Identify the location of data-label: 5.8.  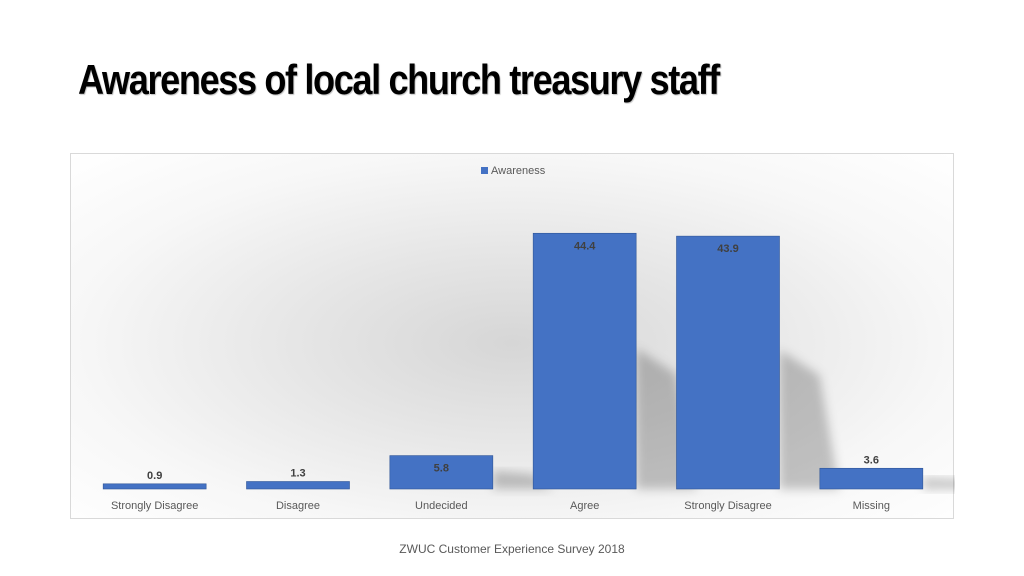
(441, 469).